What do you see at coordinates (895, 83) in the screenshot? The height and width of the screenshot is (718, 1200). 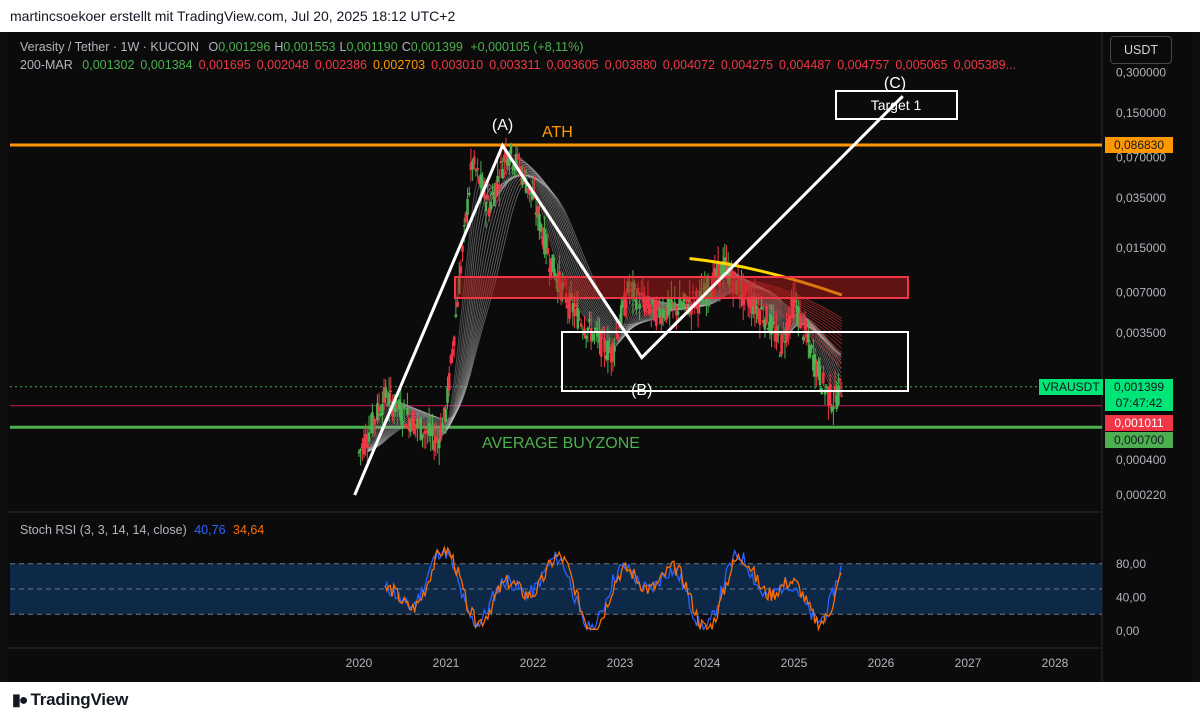 I see `wave-c-label: (C)` at bounding box center [895, 83].